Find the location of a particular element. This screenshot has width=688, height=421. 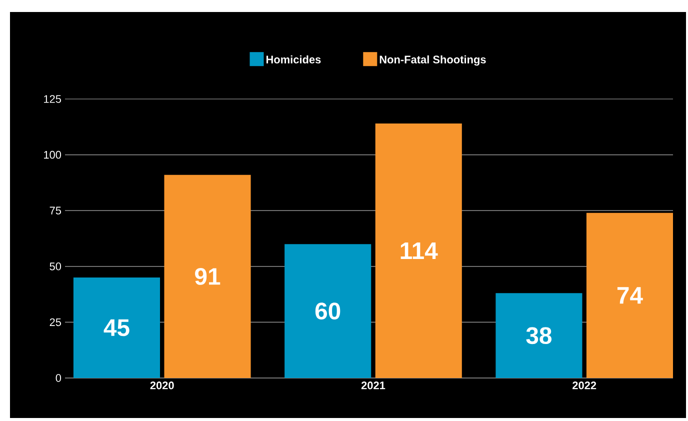

y-tick-label: 100 is located at coordinates (53, 154).